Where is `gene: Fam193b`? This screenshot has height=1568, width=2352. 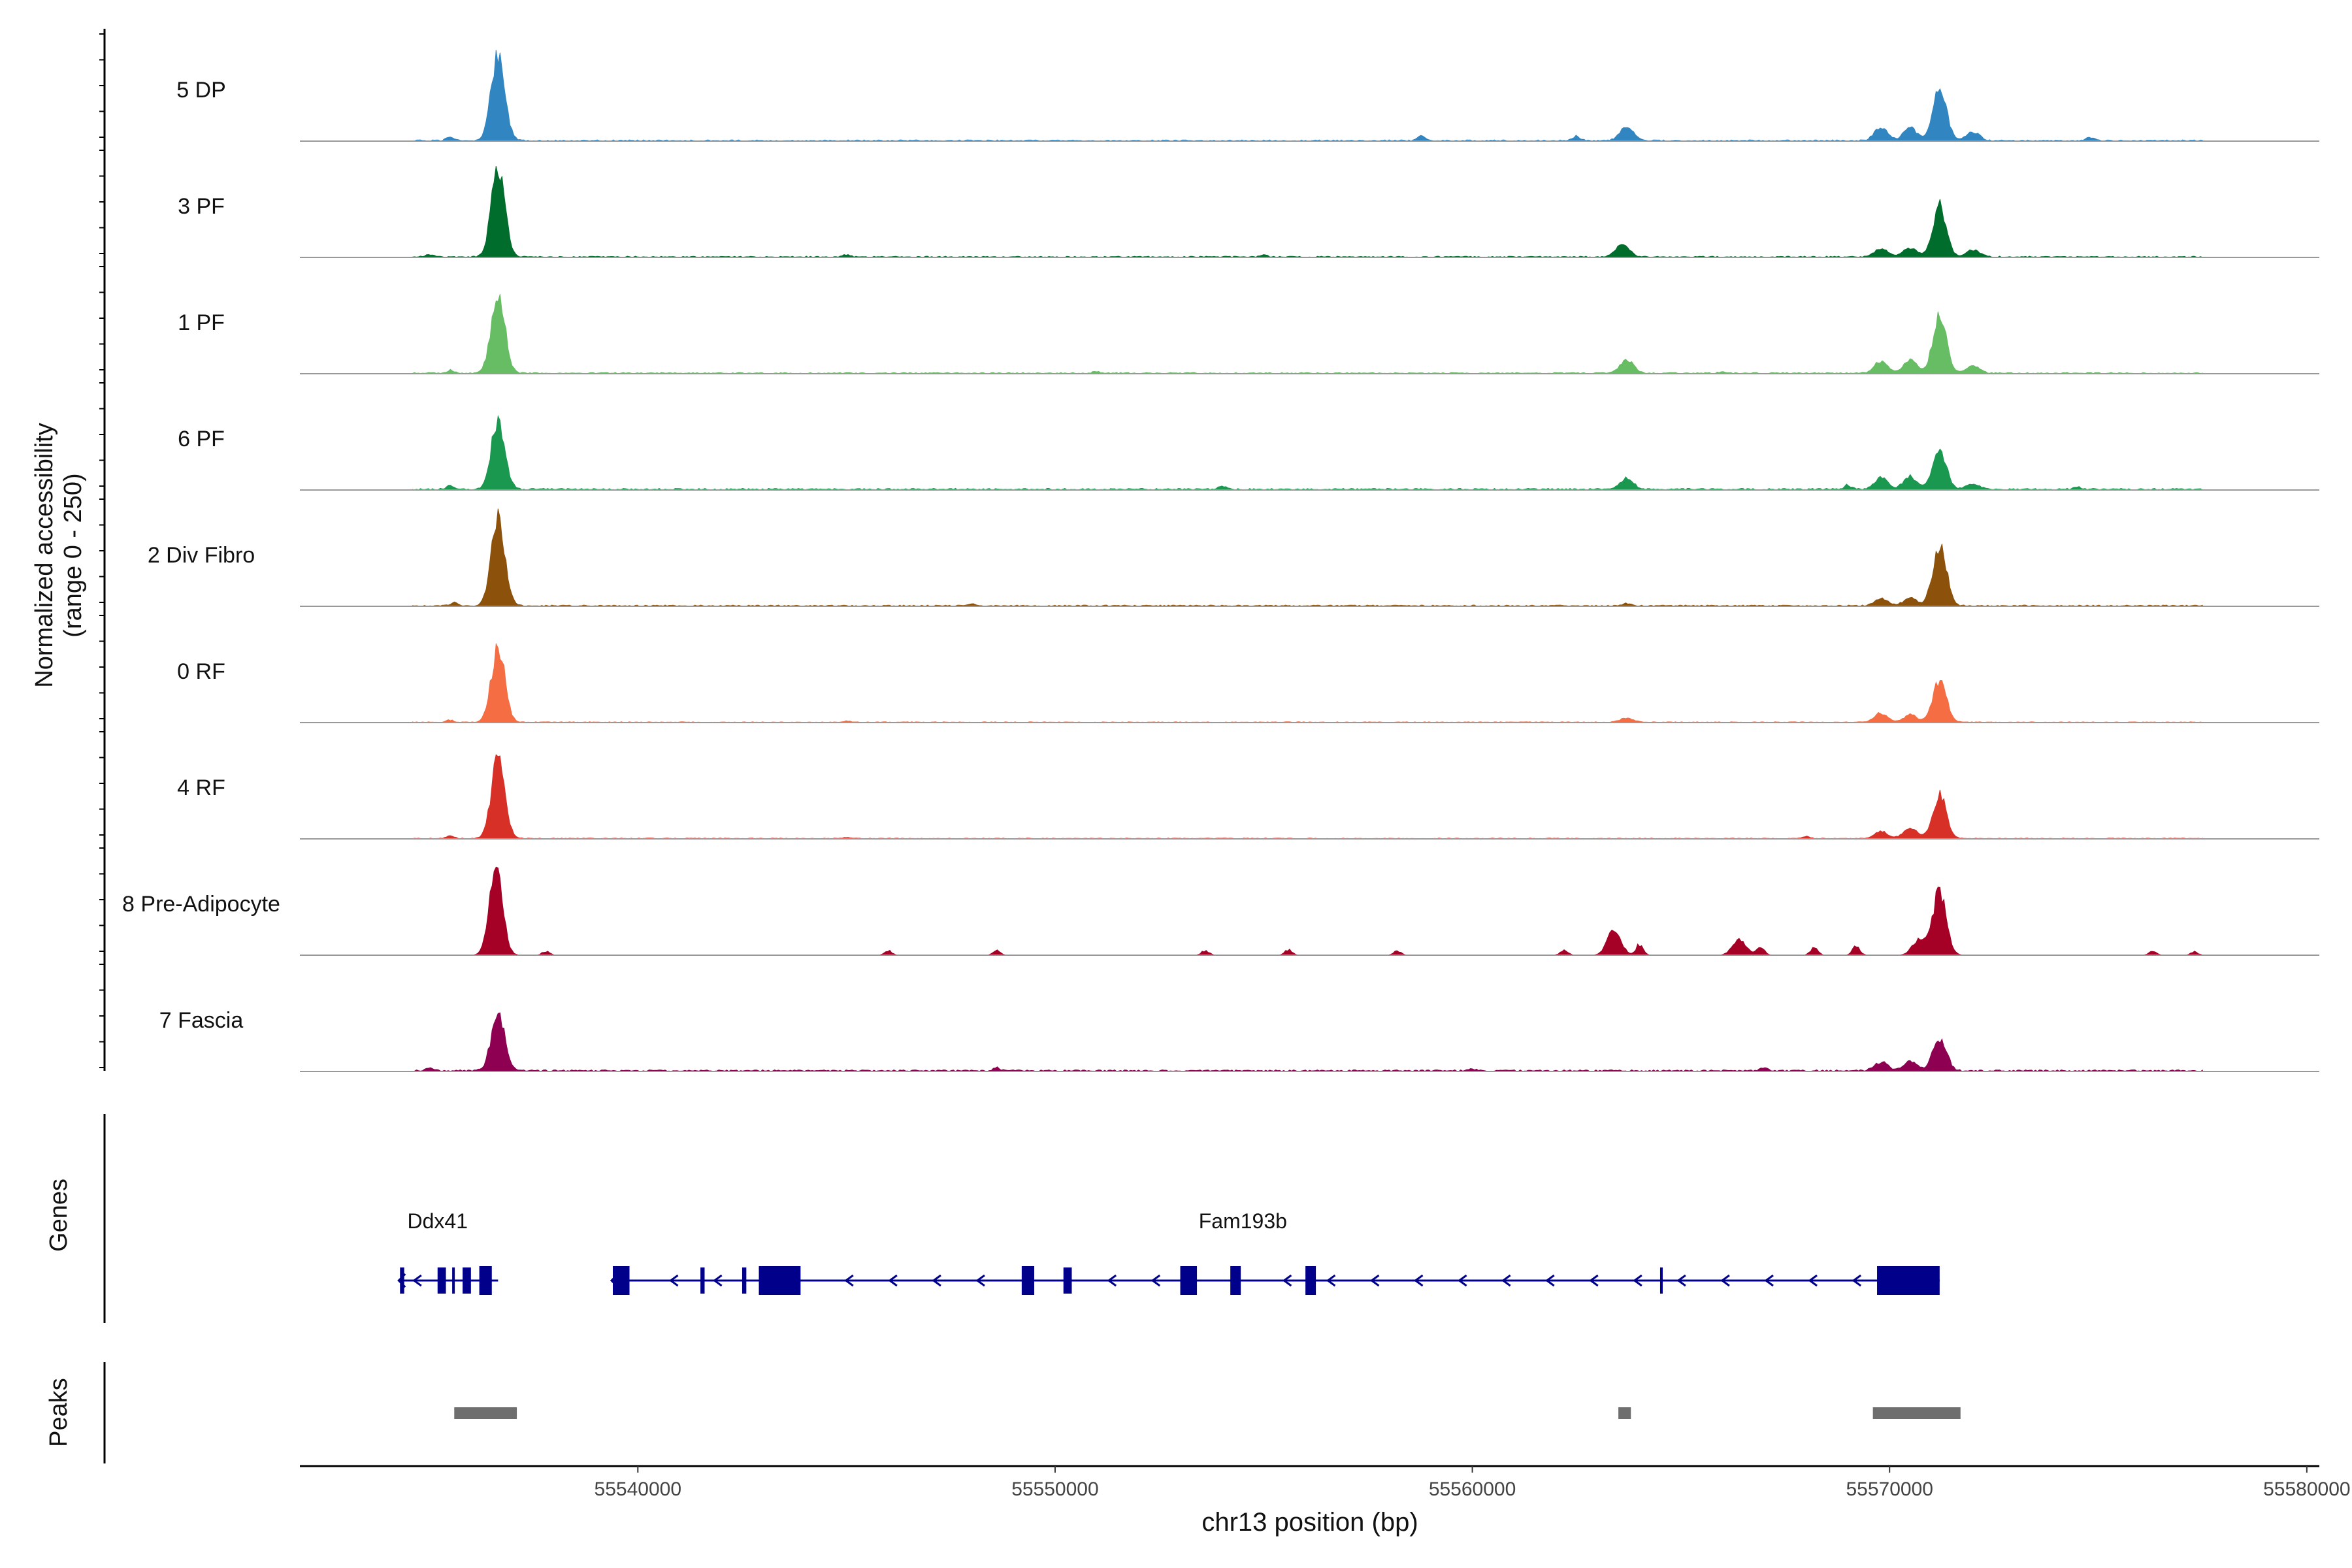 gene: Fam193b is located at coordinates (1275, 1252).